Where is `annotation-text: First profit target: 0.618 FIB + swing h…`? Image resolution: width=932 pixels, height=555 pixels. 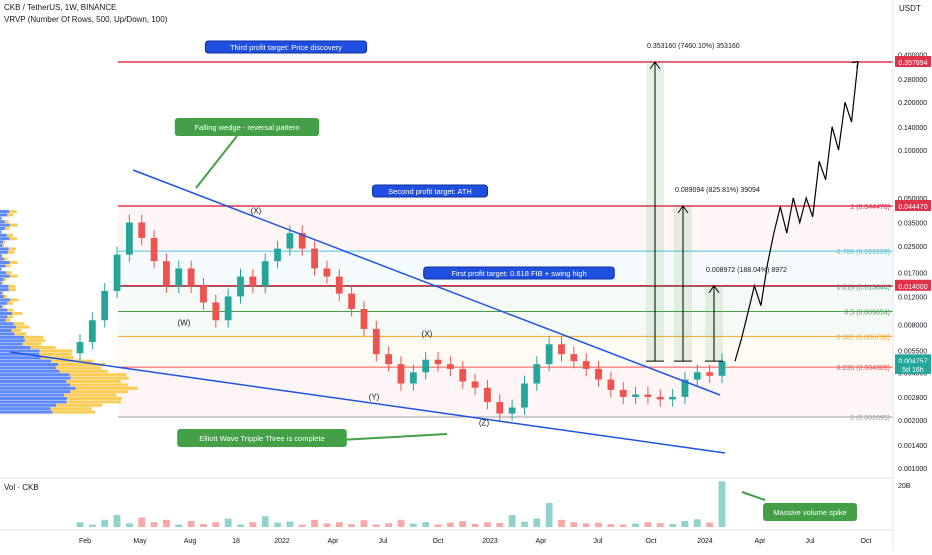
annotation-text: First profit target: 0.618 FIB + swing h… is located at coordinates (518, 273).